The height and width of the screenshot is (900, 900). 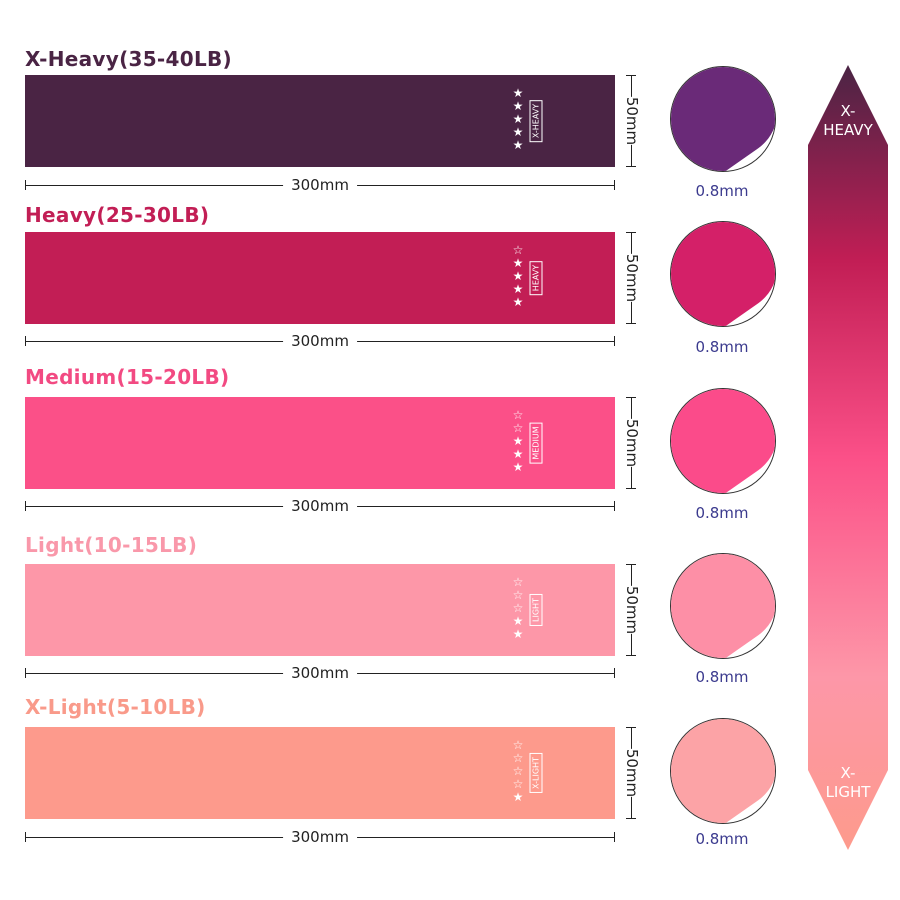 What do you see at coordinates (117, 215) in the screenshot?
I see `band-label: Heavy(25-30LB)` at bounding box center [117, 215].